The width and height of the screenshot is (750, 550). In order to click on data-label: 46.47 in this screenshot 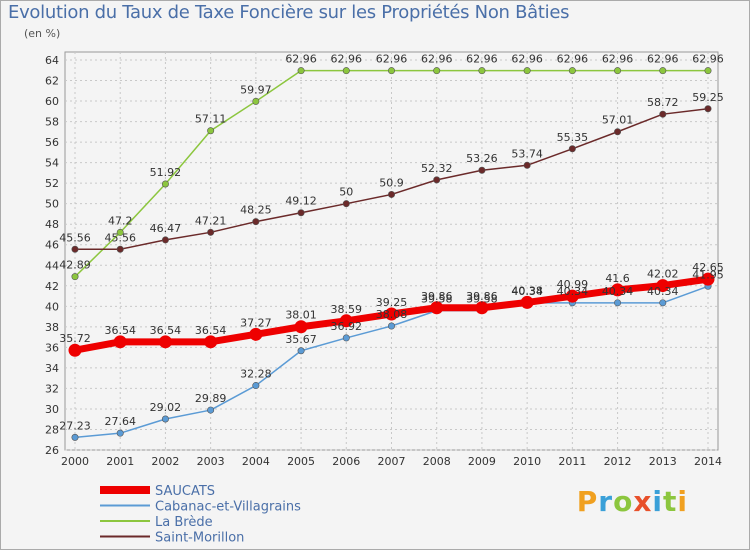, I will do `click(166, 228)`.